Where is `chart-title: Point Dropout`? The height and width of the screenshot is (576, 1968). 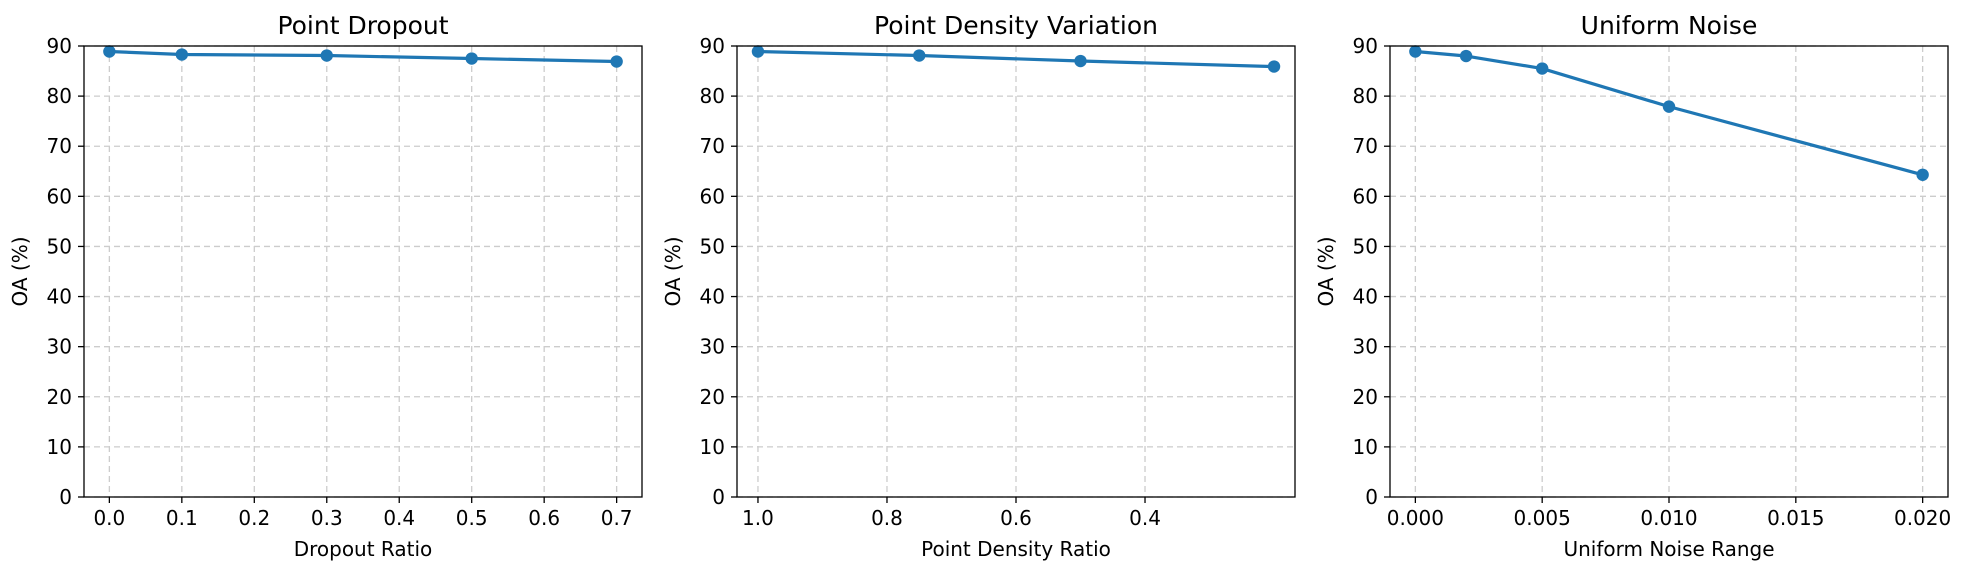 chart-title: Point Dropout is located at coordinates (362, 25).